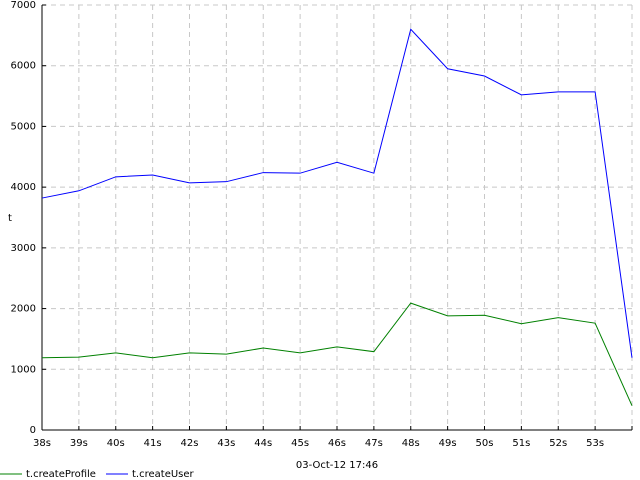 The image size is (640, 480). I want to click on legend-label: t.createProfile, so click(61, 474).